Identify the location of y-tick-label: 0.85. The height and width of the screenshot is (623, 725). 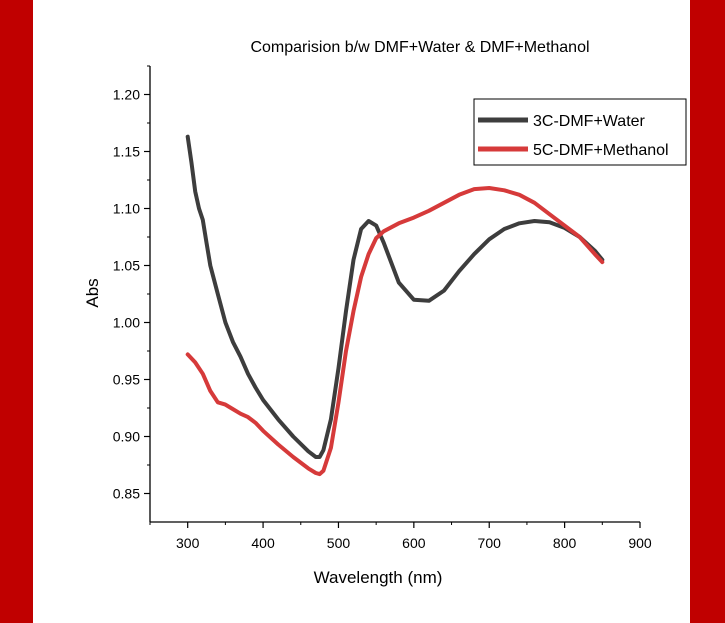
(126, 494).